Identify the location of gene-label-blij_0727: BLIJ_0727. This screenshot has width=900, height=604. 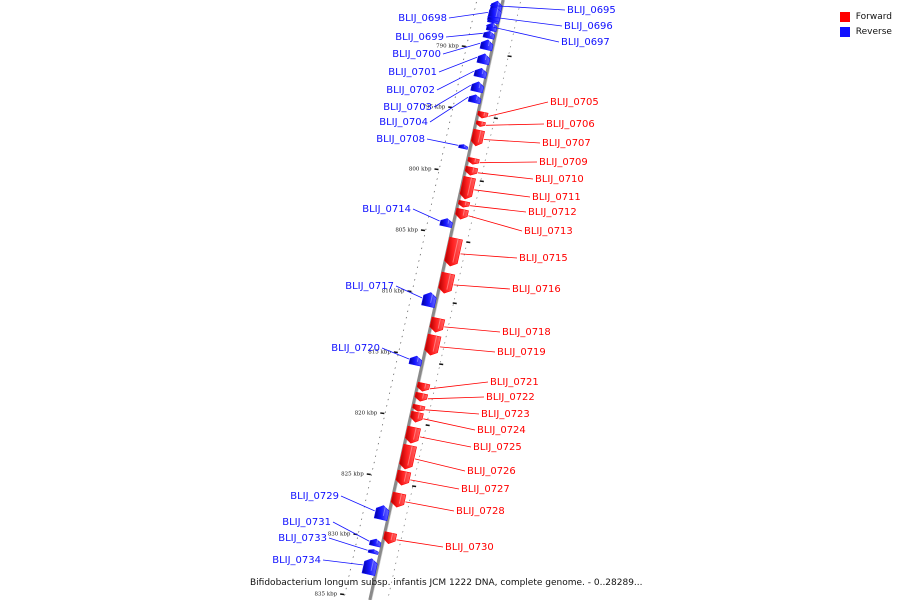
(485, 489).